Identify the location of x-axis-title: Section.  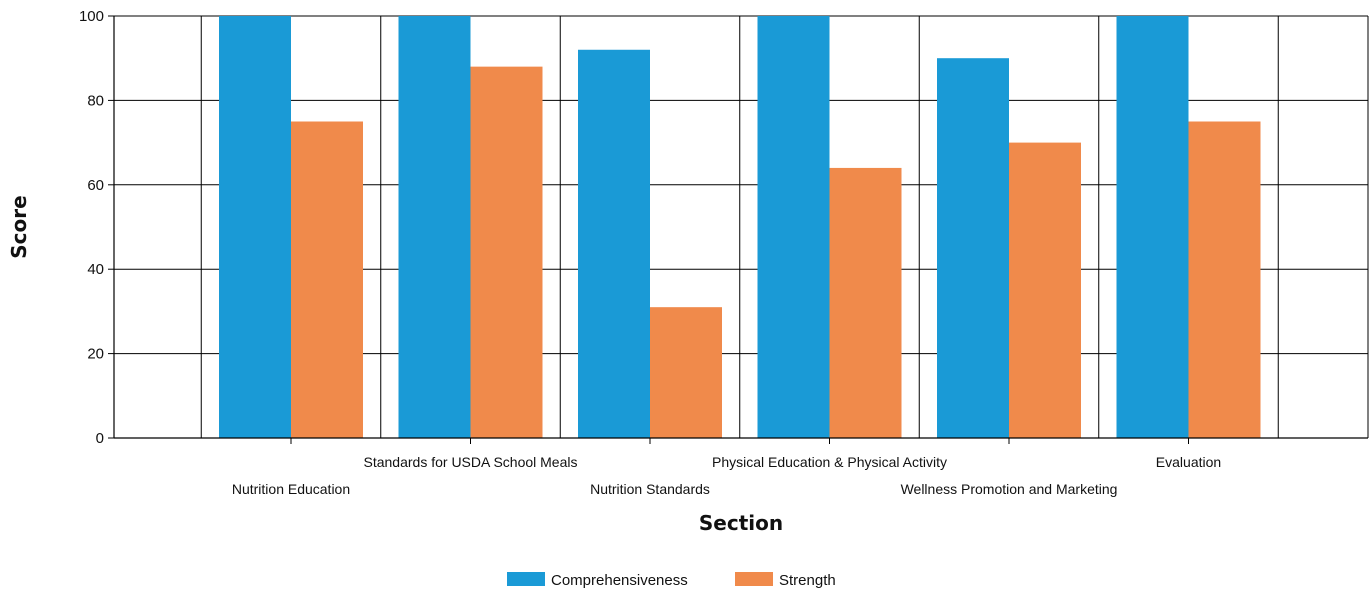
(741, 523).